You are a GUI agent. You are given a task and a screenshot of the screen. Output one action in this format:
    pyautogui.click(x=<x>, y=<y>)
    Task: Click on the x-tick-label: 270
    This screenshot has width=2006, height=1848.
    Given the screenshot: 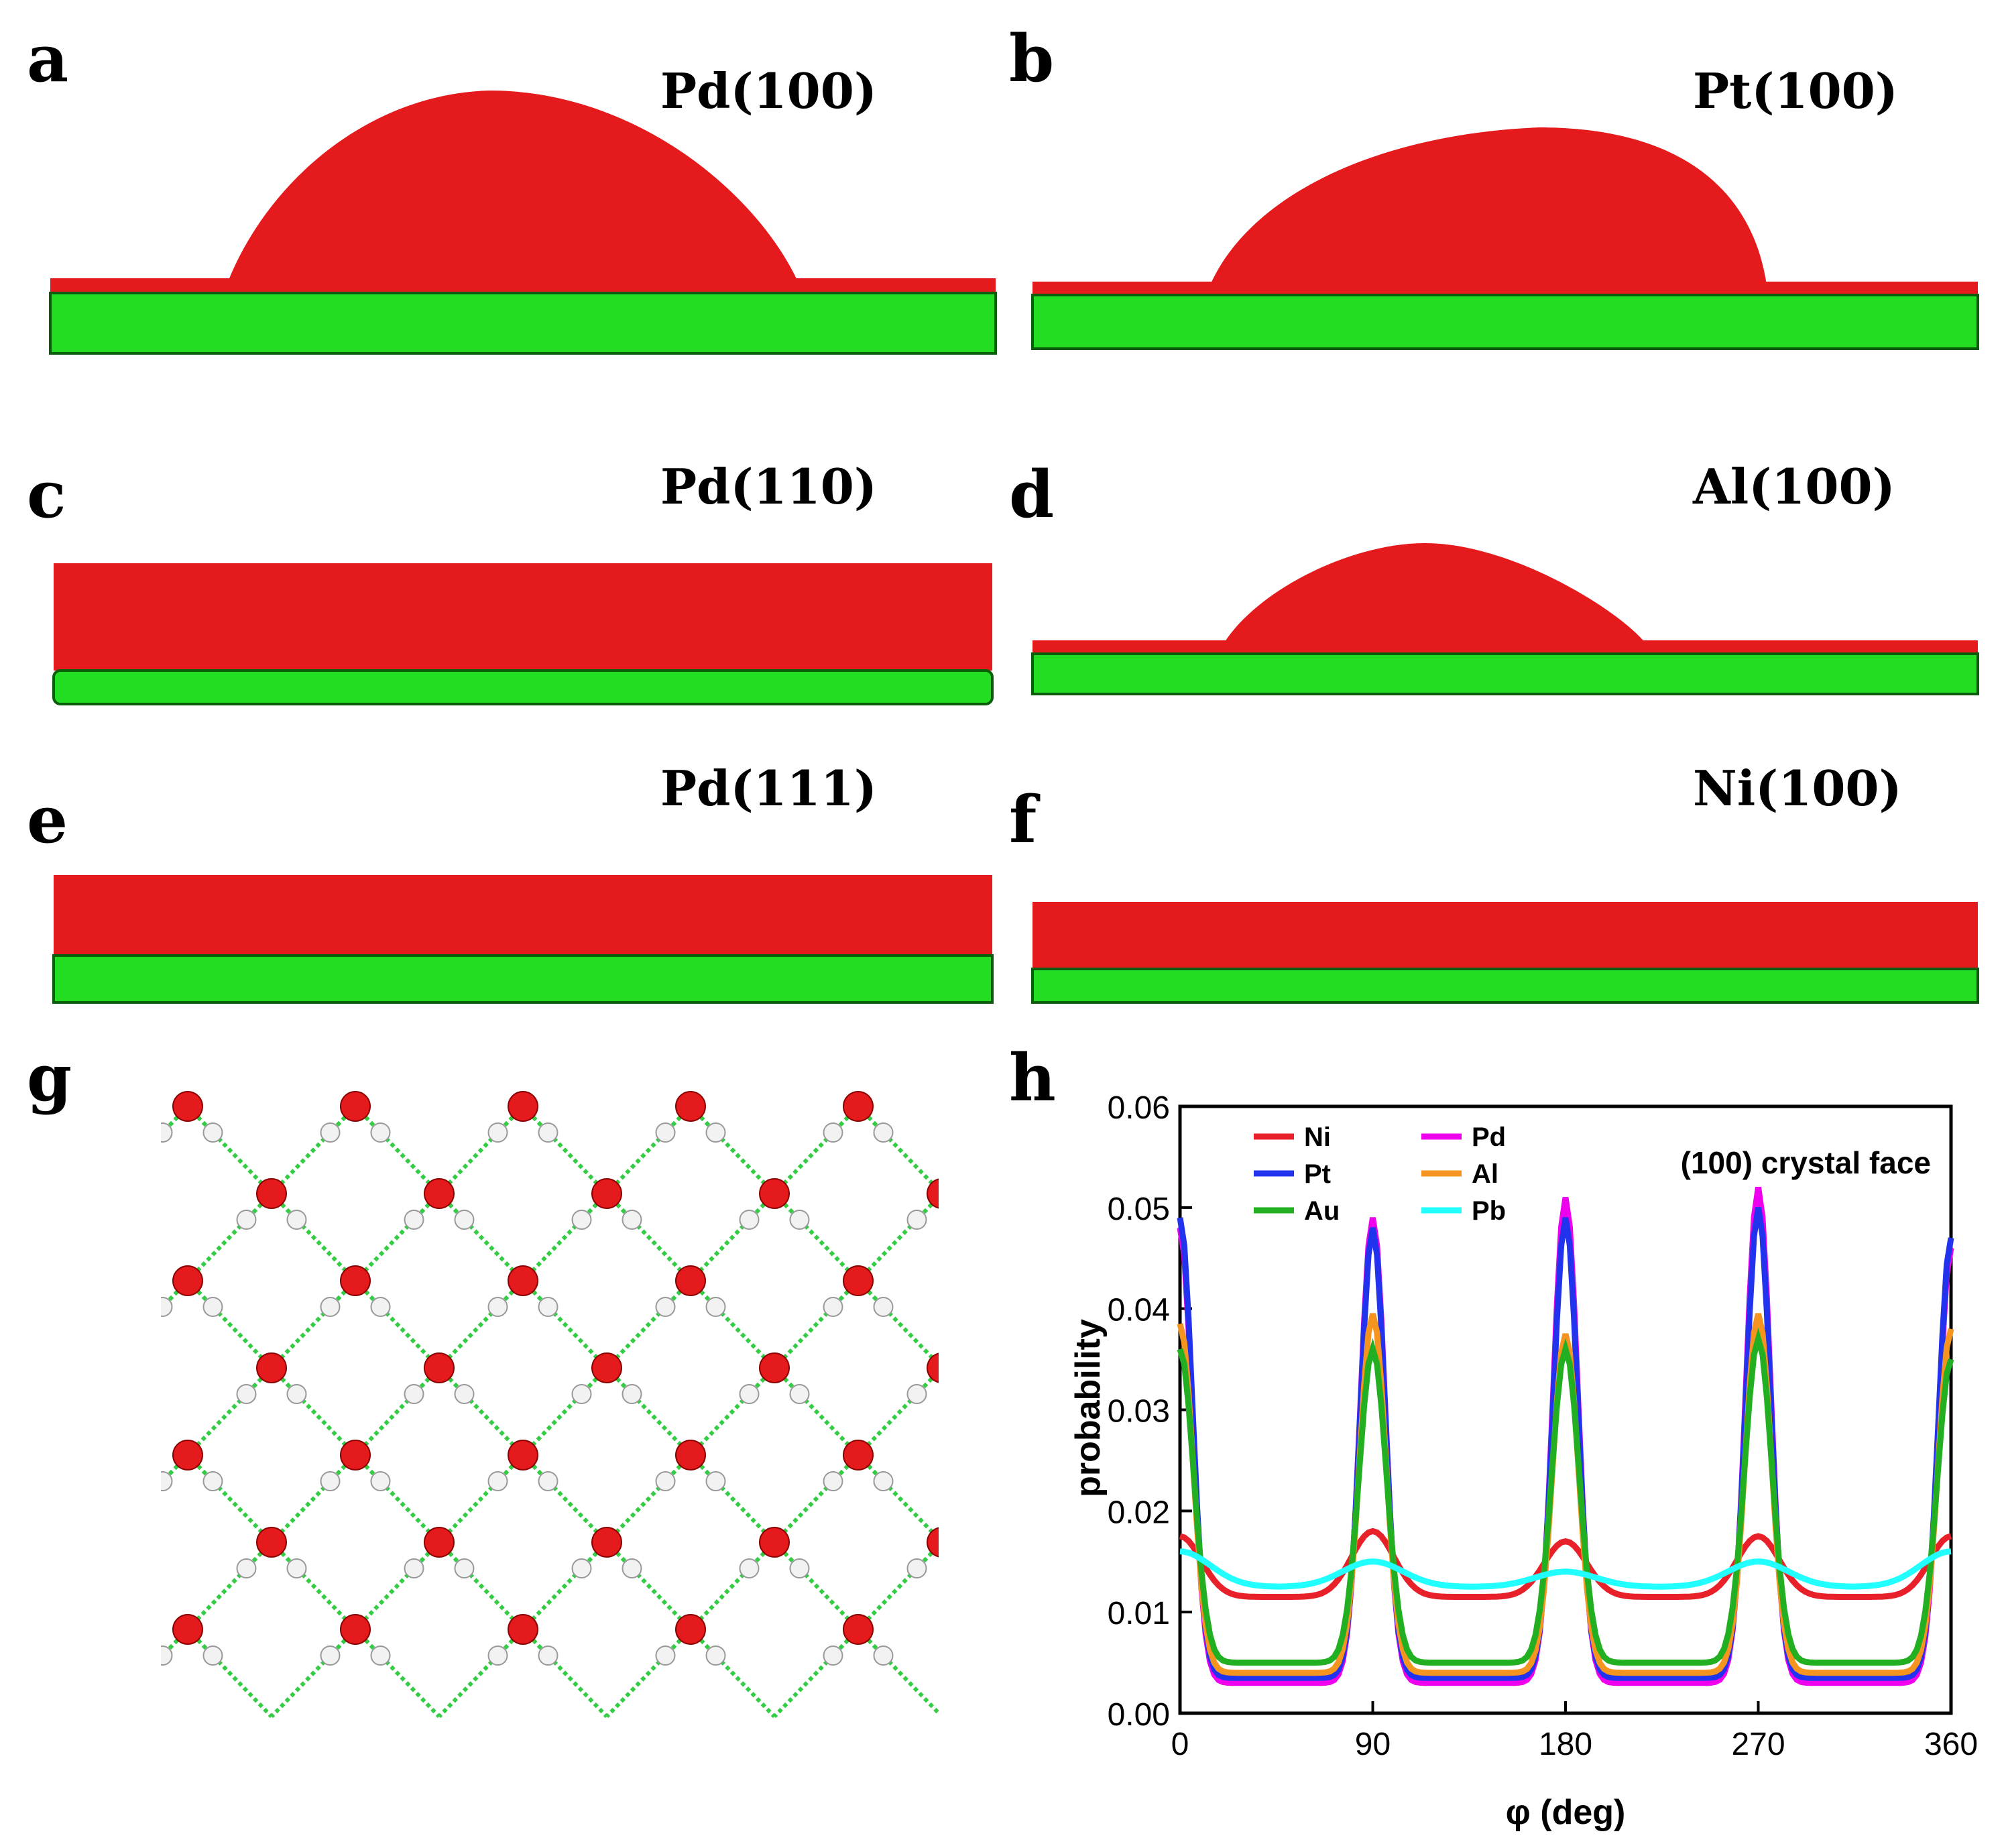 What is the action you would take?
    pyautogui.click(x=1758, y=1744)
    